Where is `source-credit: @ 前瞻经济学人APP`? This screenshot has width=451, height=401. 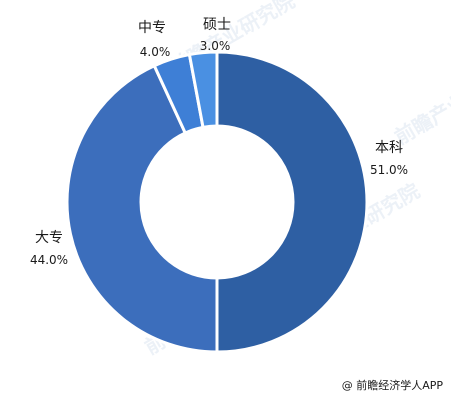
source-credit: @ 前瞻经济学人APP is located at coordinates (392, 385).